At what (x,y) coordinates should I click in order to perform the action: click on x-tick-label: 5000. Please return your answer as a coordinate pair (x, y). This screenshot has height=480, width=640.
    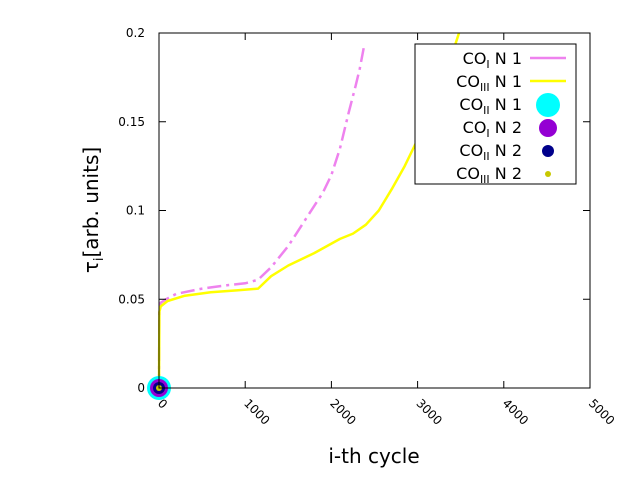
    Looking at the image, I should click on (601, 411).